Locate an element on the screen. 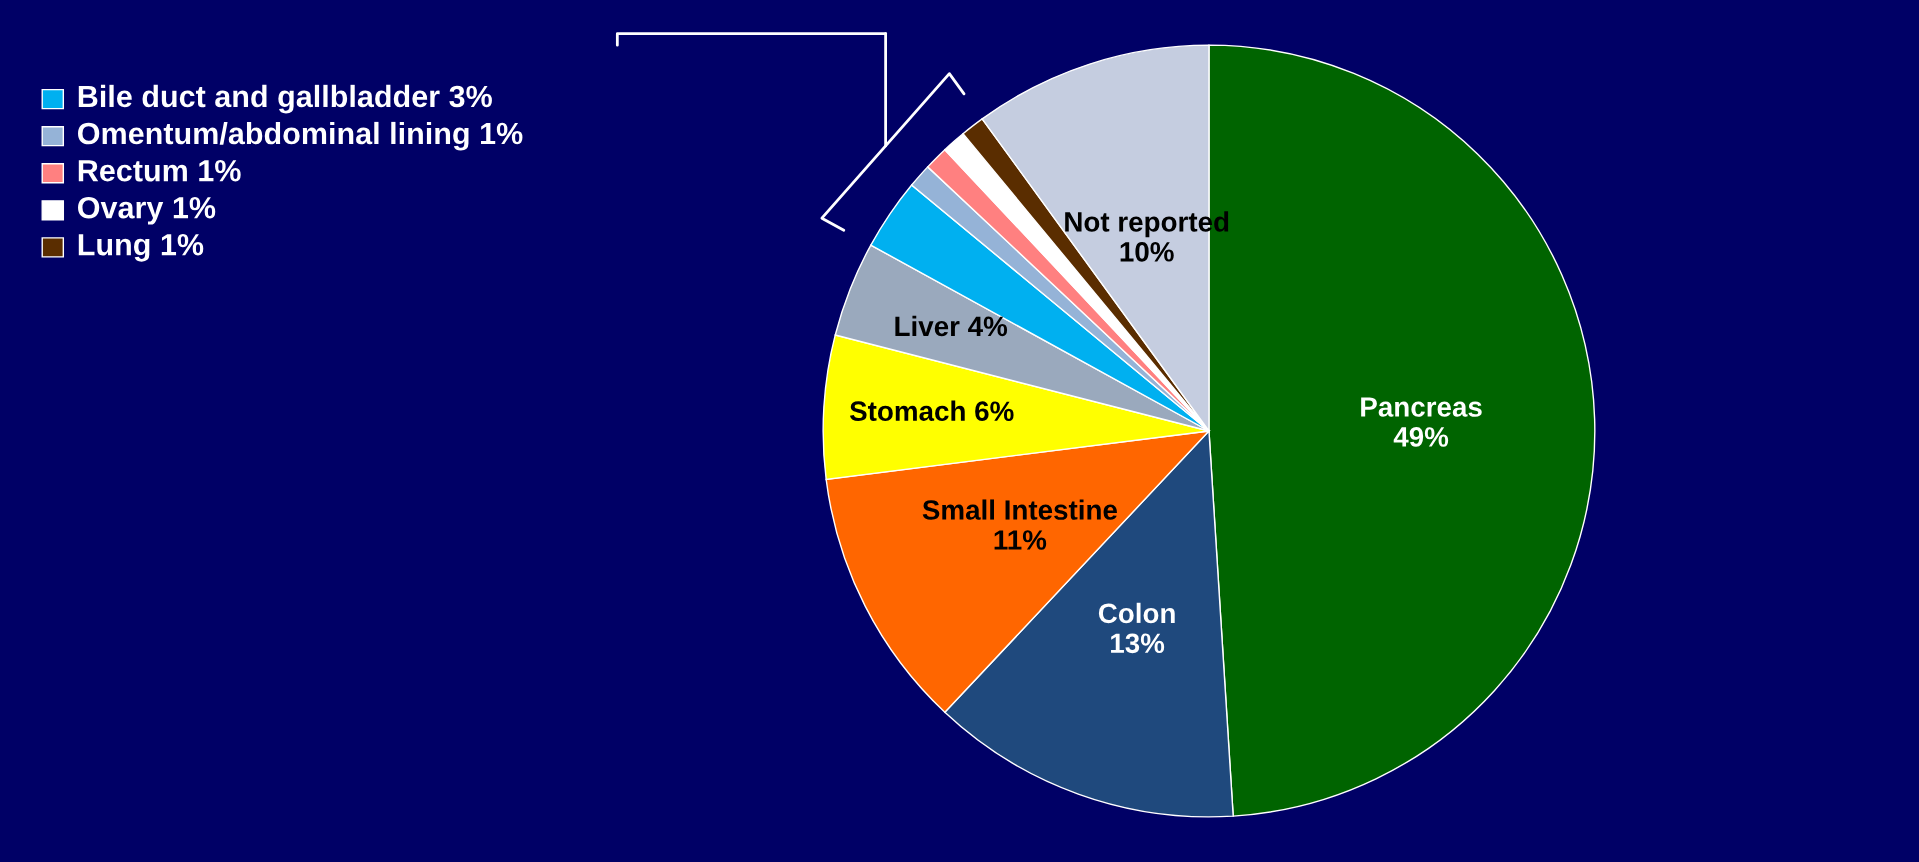 The image size is (1919, 862). slice-label: Liver 4% is located at coordinates (951, 326).